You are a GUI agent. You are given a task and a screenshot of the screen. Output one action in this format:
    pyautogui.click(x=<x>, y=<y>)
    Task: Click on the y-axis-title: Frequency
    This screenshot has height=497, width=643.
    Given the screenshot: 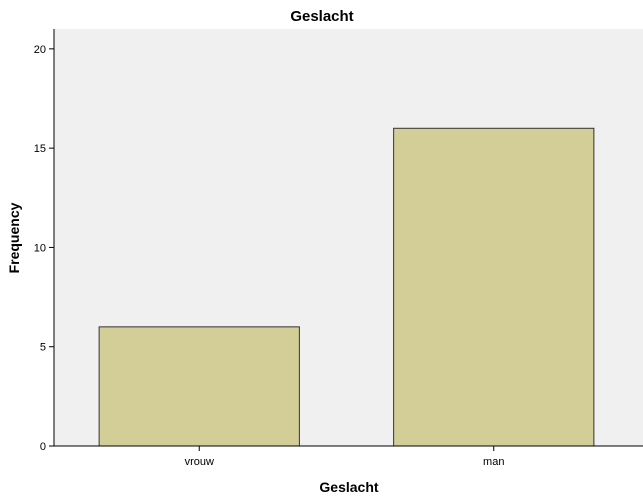 What is the action you would take?
    pyautogui.click(x=14, y=237)
    